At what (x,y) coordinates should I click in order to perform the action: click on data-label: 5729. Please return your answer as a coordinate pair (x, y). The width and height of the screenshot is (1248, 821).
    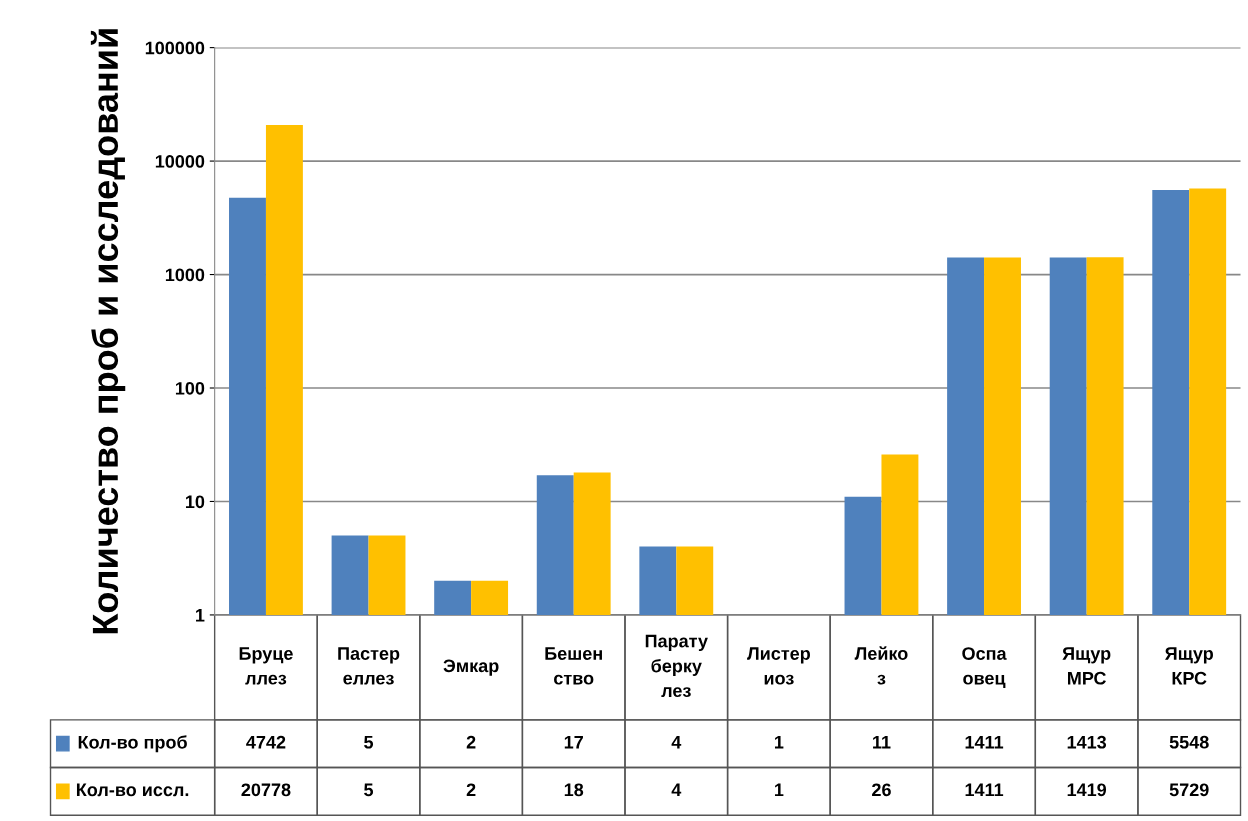
    Looking at the image, I should click on (1189, 790).